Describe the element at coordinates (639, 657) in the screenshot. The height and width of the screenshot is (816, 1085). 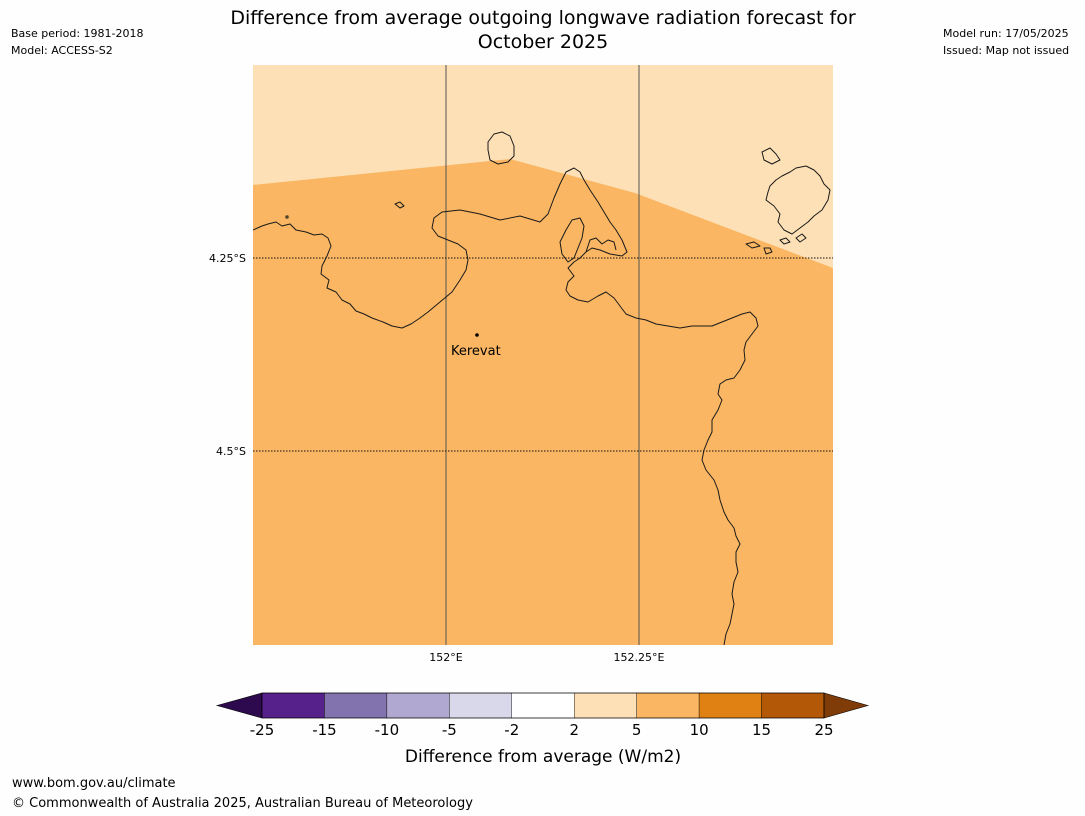
I see `lon-label-152-25e: 152.25°E` at that location.